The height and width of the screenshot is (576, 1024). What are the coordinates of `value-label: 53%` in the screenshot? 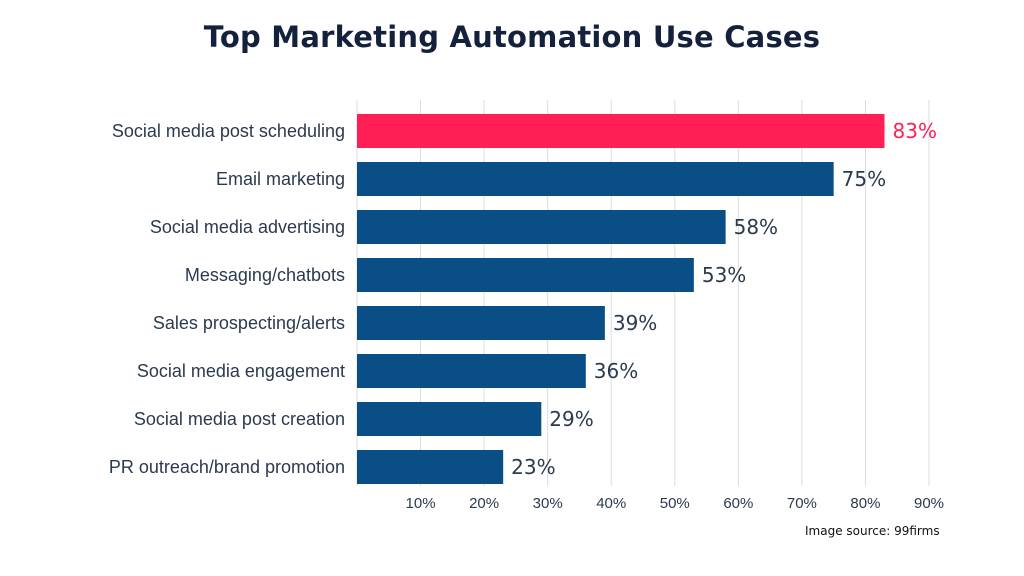 It's located at (724, 275).